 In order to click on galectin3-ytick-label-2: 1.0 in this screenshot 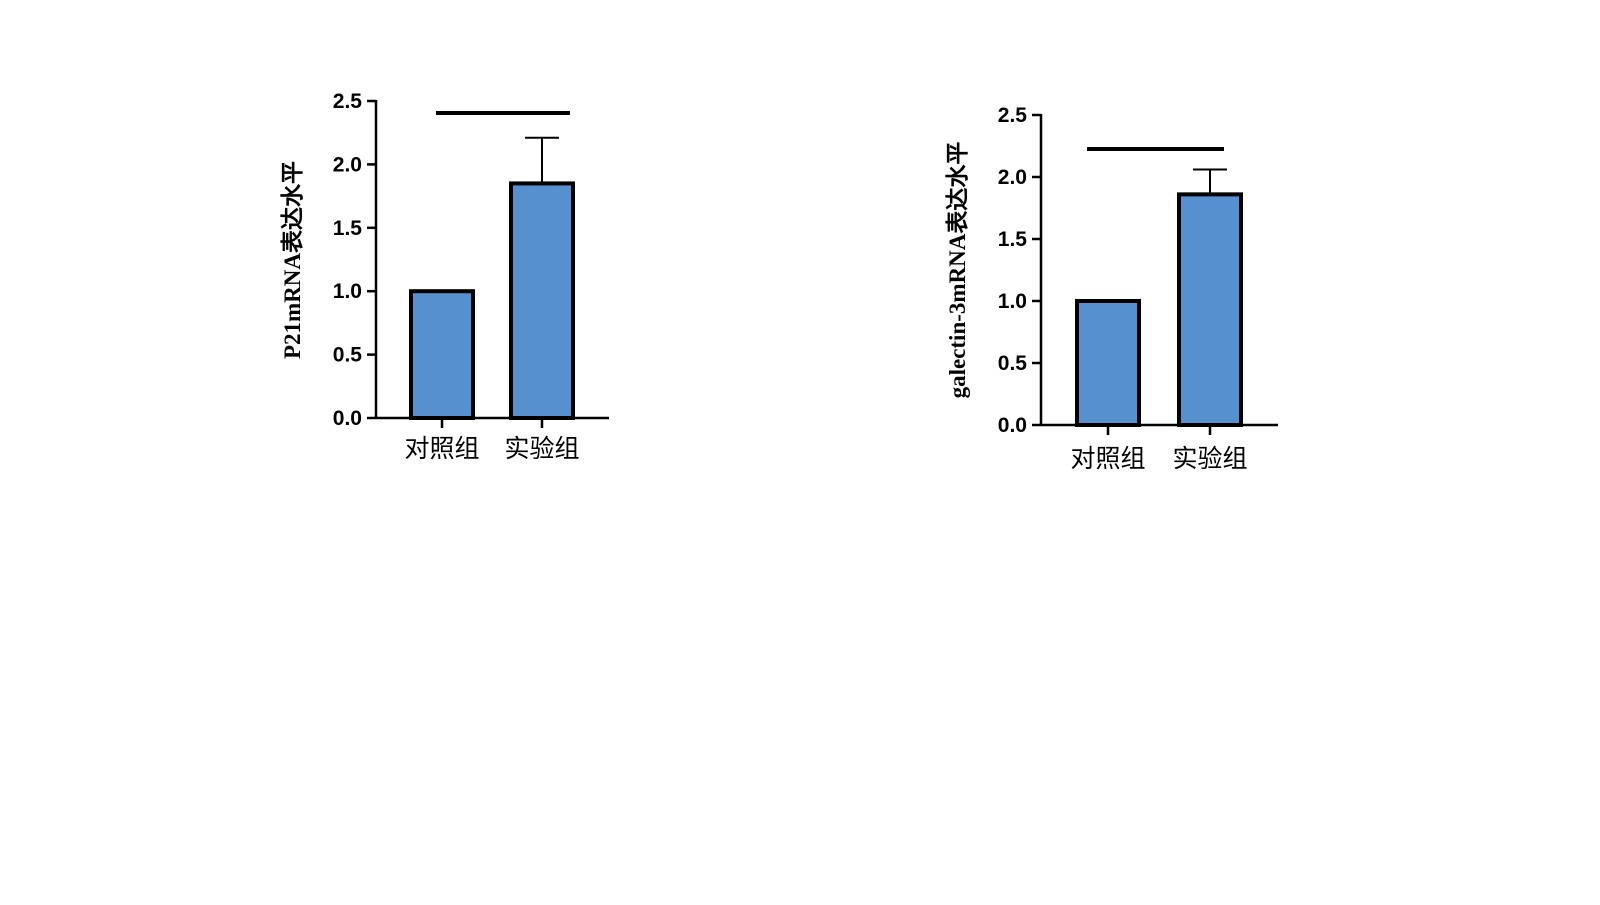, I will do `click(1012, 301)`.